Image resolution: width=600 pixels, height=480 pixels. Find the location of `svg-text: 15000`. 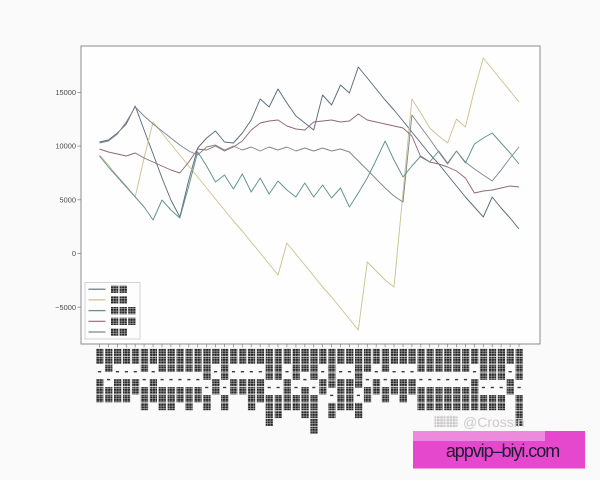

svg-text: 15000 is located at coordinates (65, 92).